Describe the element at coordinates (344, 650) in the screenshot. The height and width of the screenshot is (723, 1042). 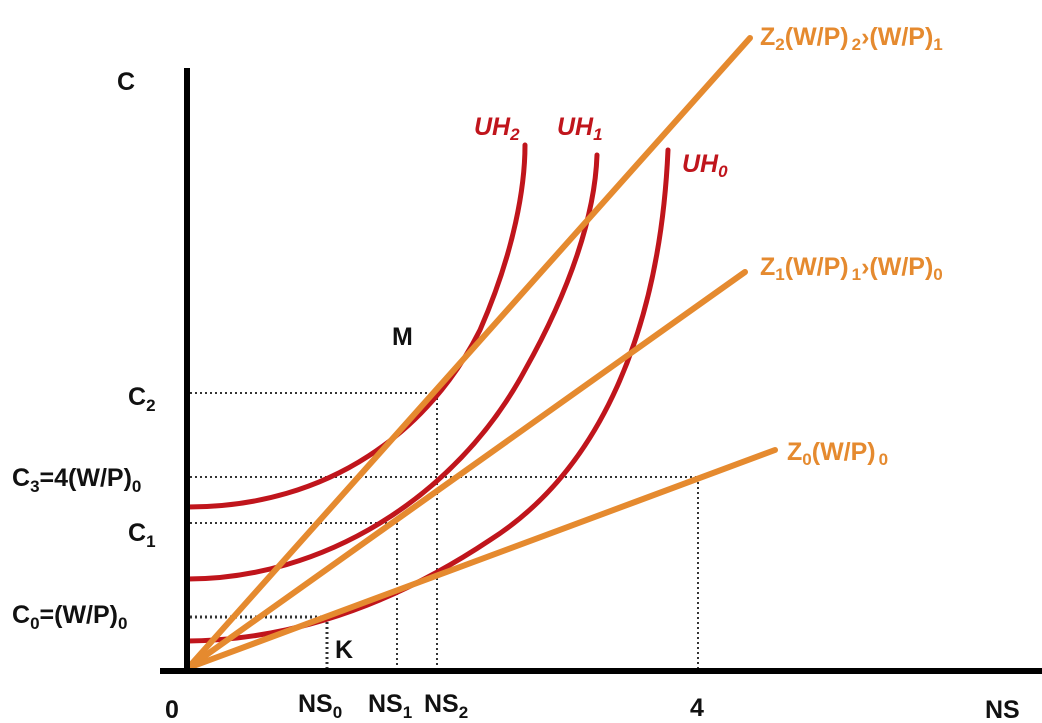
I see `point-k-label: K` at that location.